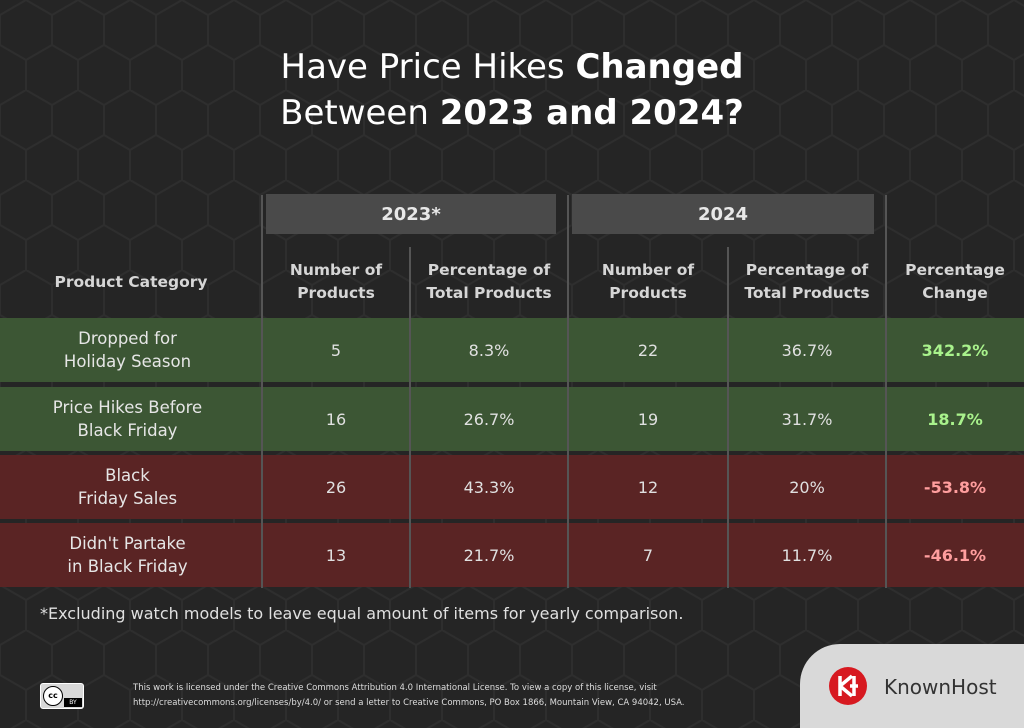 This screenshot has height=728, width=1024. Describe the element at coordinates (955, 487) in the screenshot. I see `percentage-change: -53.8%` at that location.